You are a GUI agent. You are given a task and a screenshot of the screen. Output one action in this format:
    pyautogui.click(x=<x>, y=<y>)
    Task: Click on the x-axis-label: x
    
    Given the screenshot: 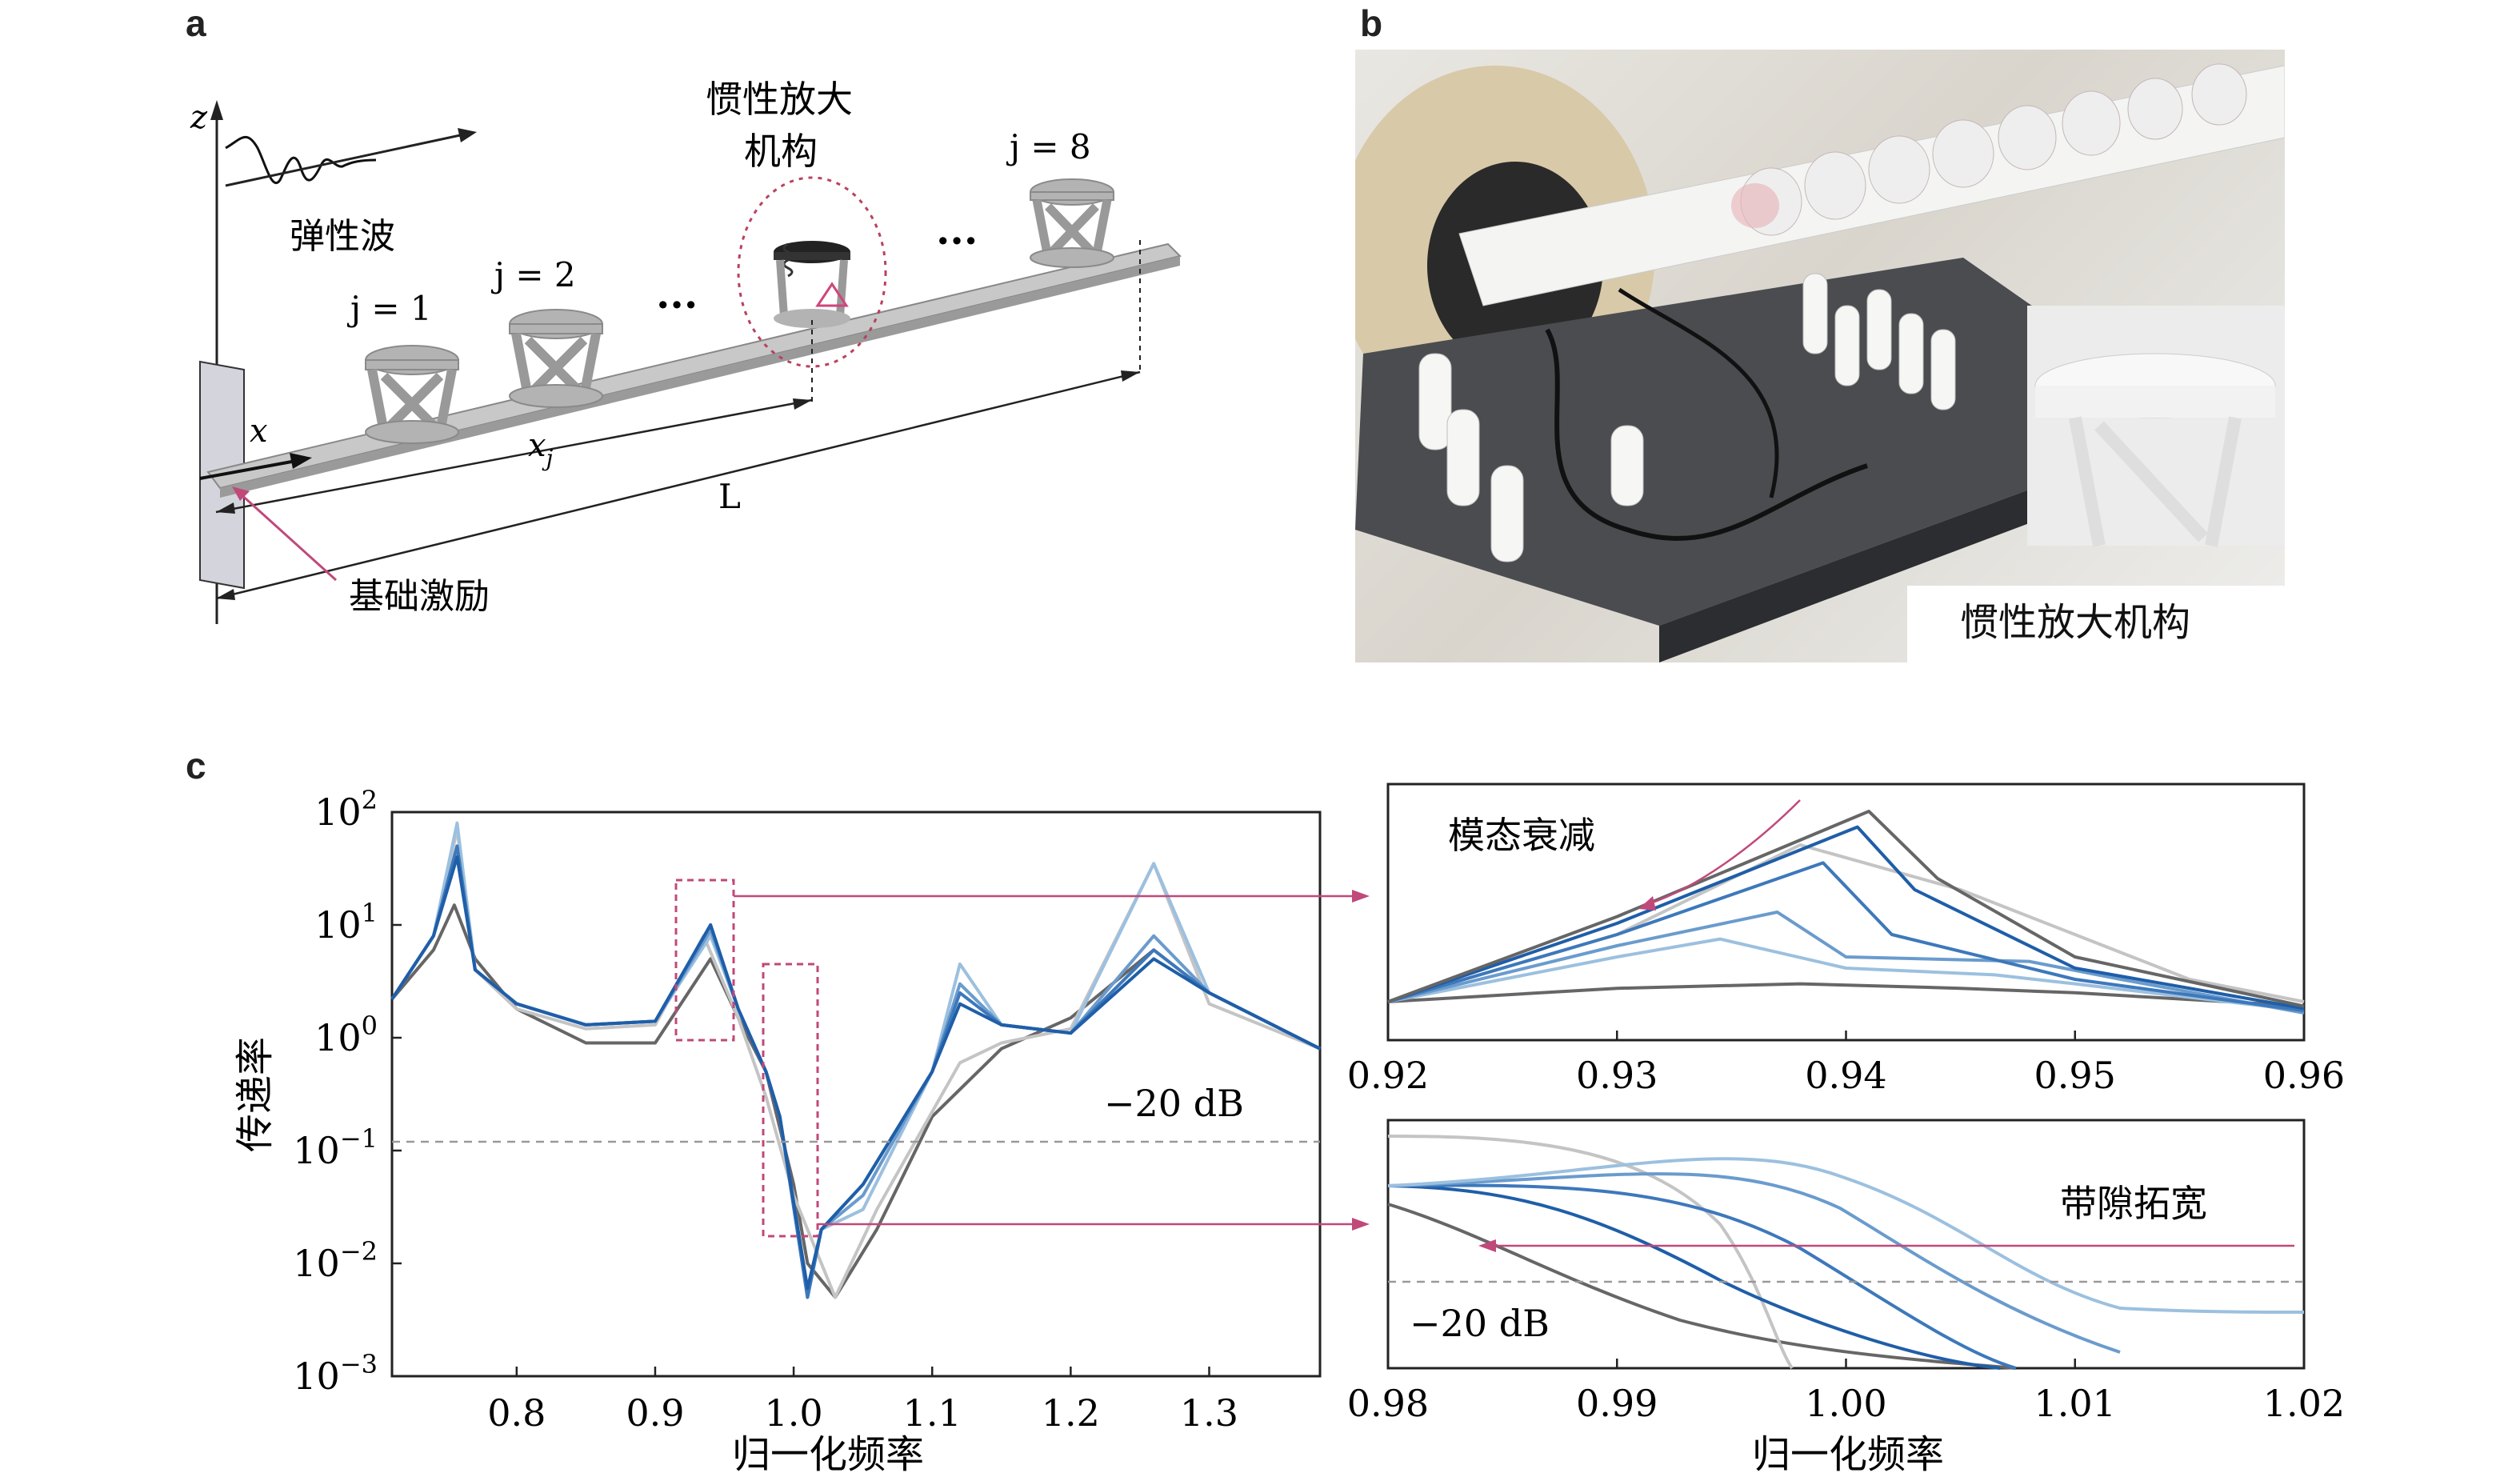 What is the action you would take?
    pyautogui.click(x=259, y=431)
    